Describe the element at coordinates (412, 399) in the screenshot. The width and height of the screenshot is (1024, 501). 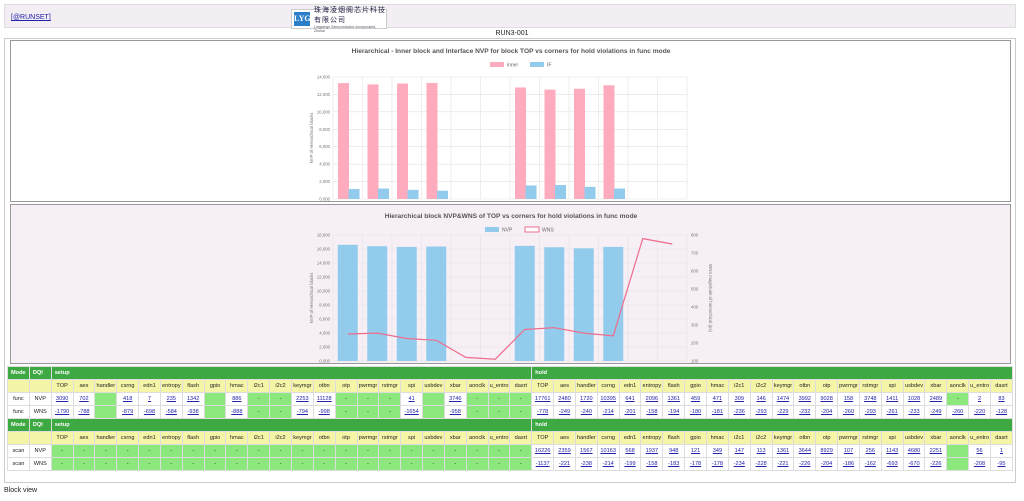
I see `setup-value-cell: 41` at that location.